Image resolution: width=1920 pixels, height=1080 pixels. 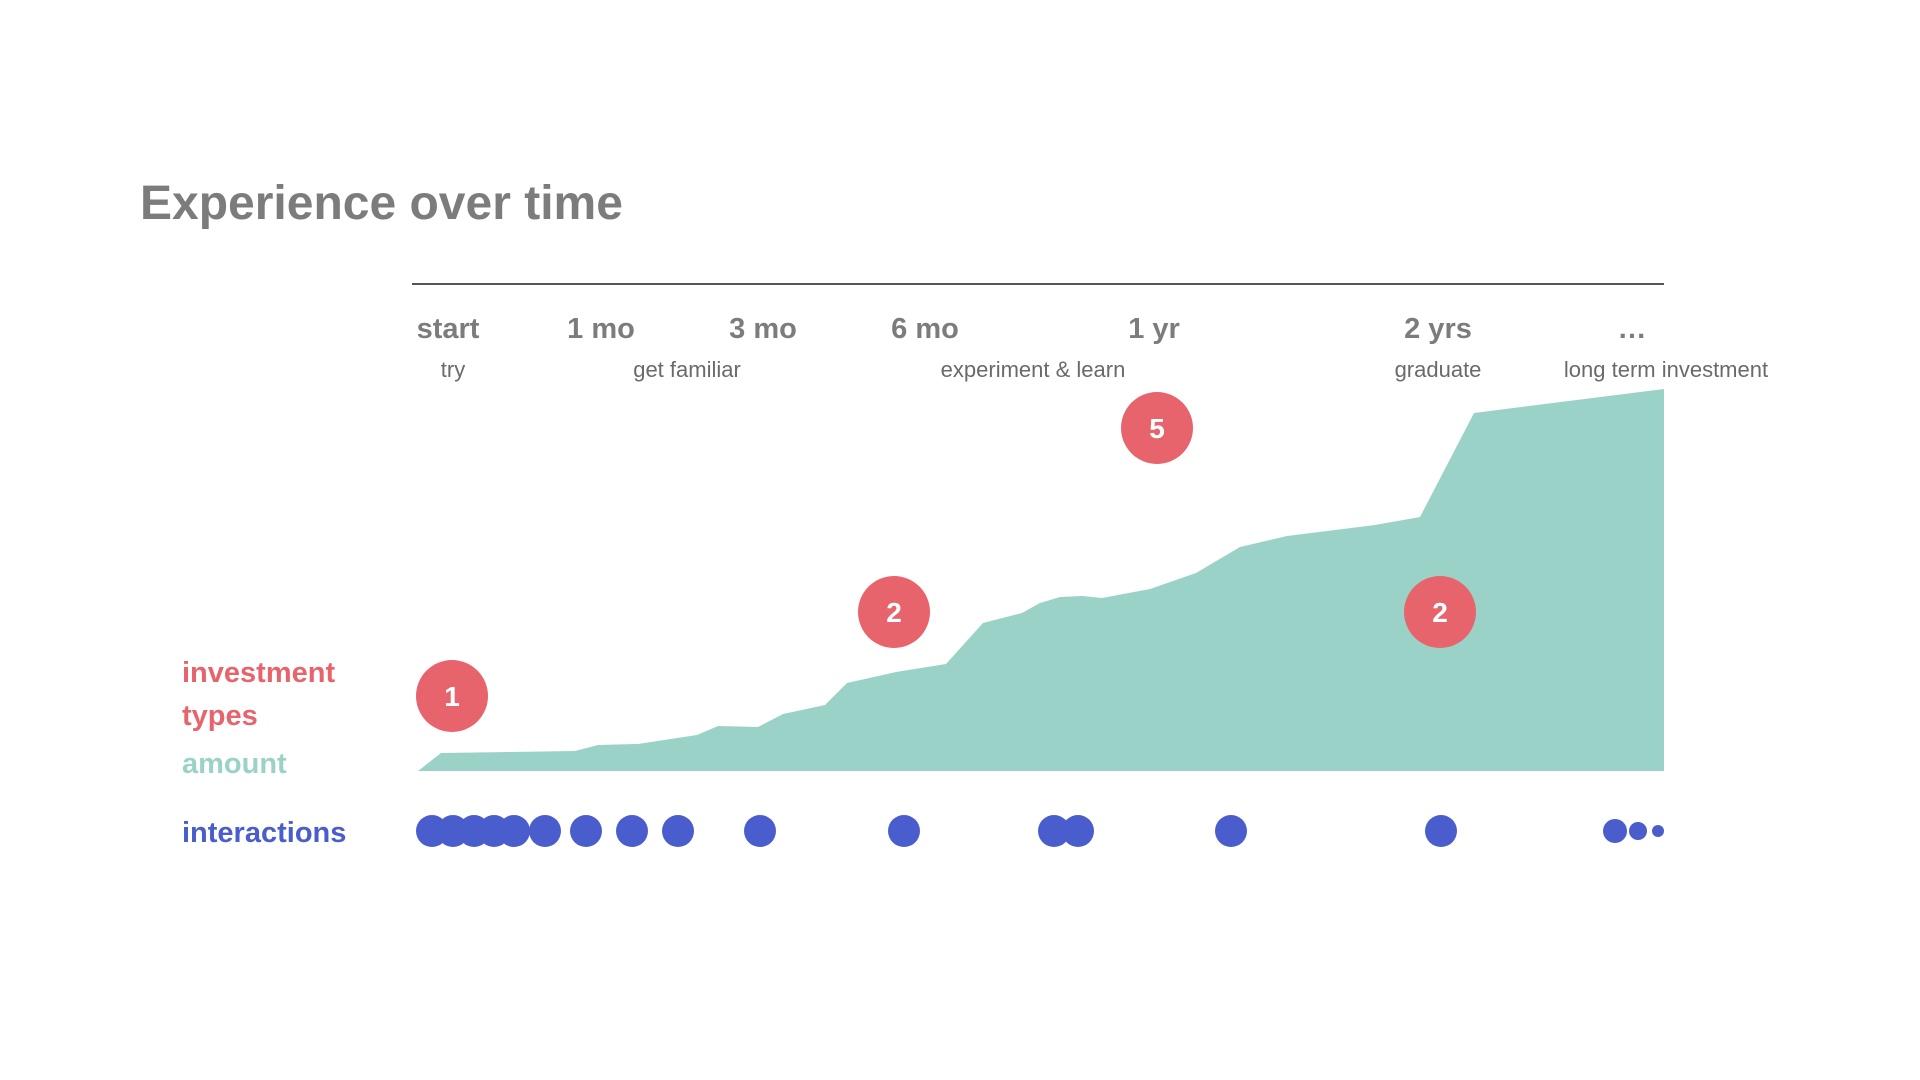 I want to click on investment-badge: 5, so click(x=1157, y=428).